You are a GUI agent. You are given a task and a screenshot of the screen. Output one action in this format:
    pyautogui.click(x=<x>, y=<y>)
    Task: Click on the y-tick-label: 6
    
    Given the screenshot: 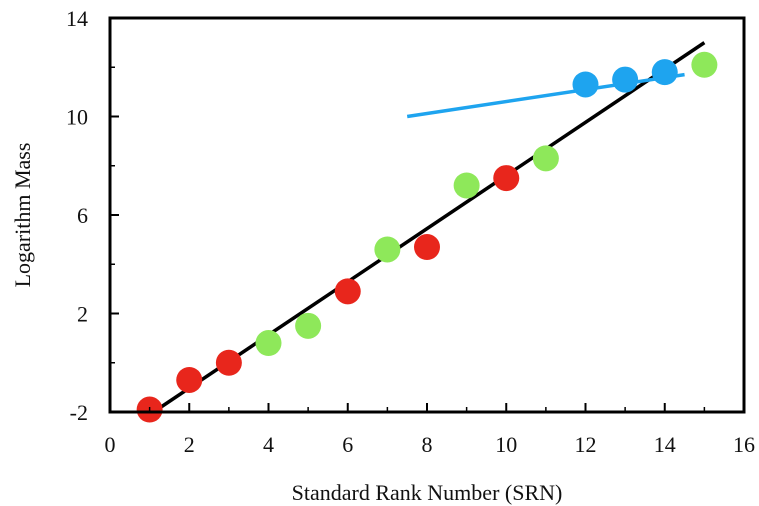 What is the action you would take?
    pyautogui.click(x=82, y=215)
    